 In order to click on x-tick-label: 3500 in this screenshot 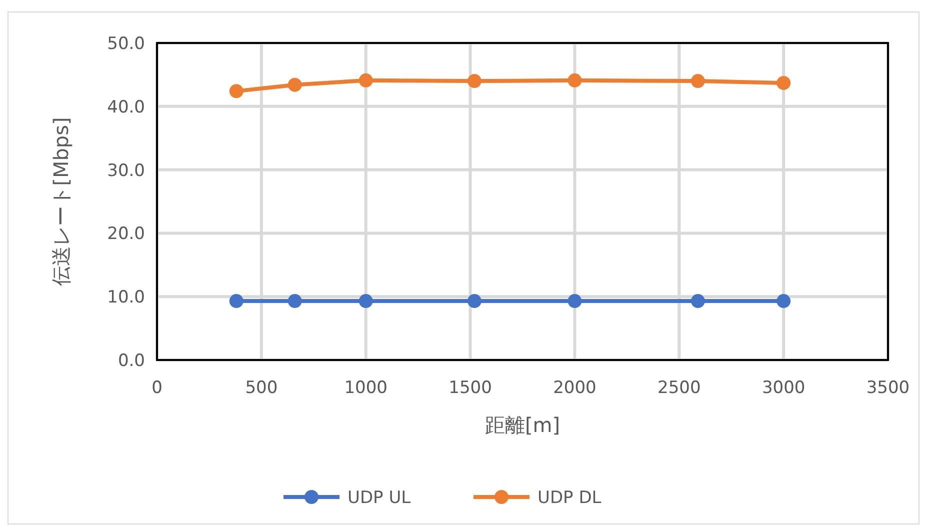, I will do `click(888, 388)`.